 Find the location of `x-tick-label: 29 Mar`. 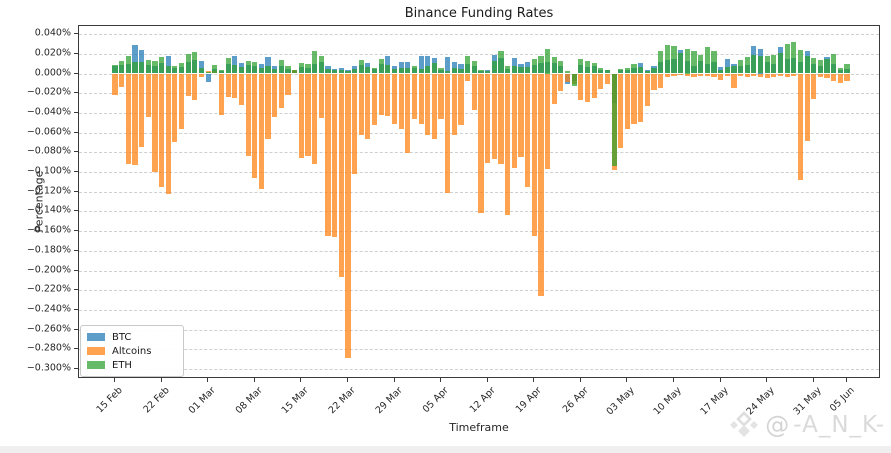

x-tick-label: 29 Mar is located at coordinates (389, 401).